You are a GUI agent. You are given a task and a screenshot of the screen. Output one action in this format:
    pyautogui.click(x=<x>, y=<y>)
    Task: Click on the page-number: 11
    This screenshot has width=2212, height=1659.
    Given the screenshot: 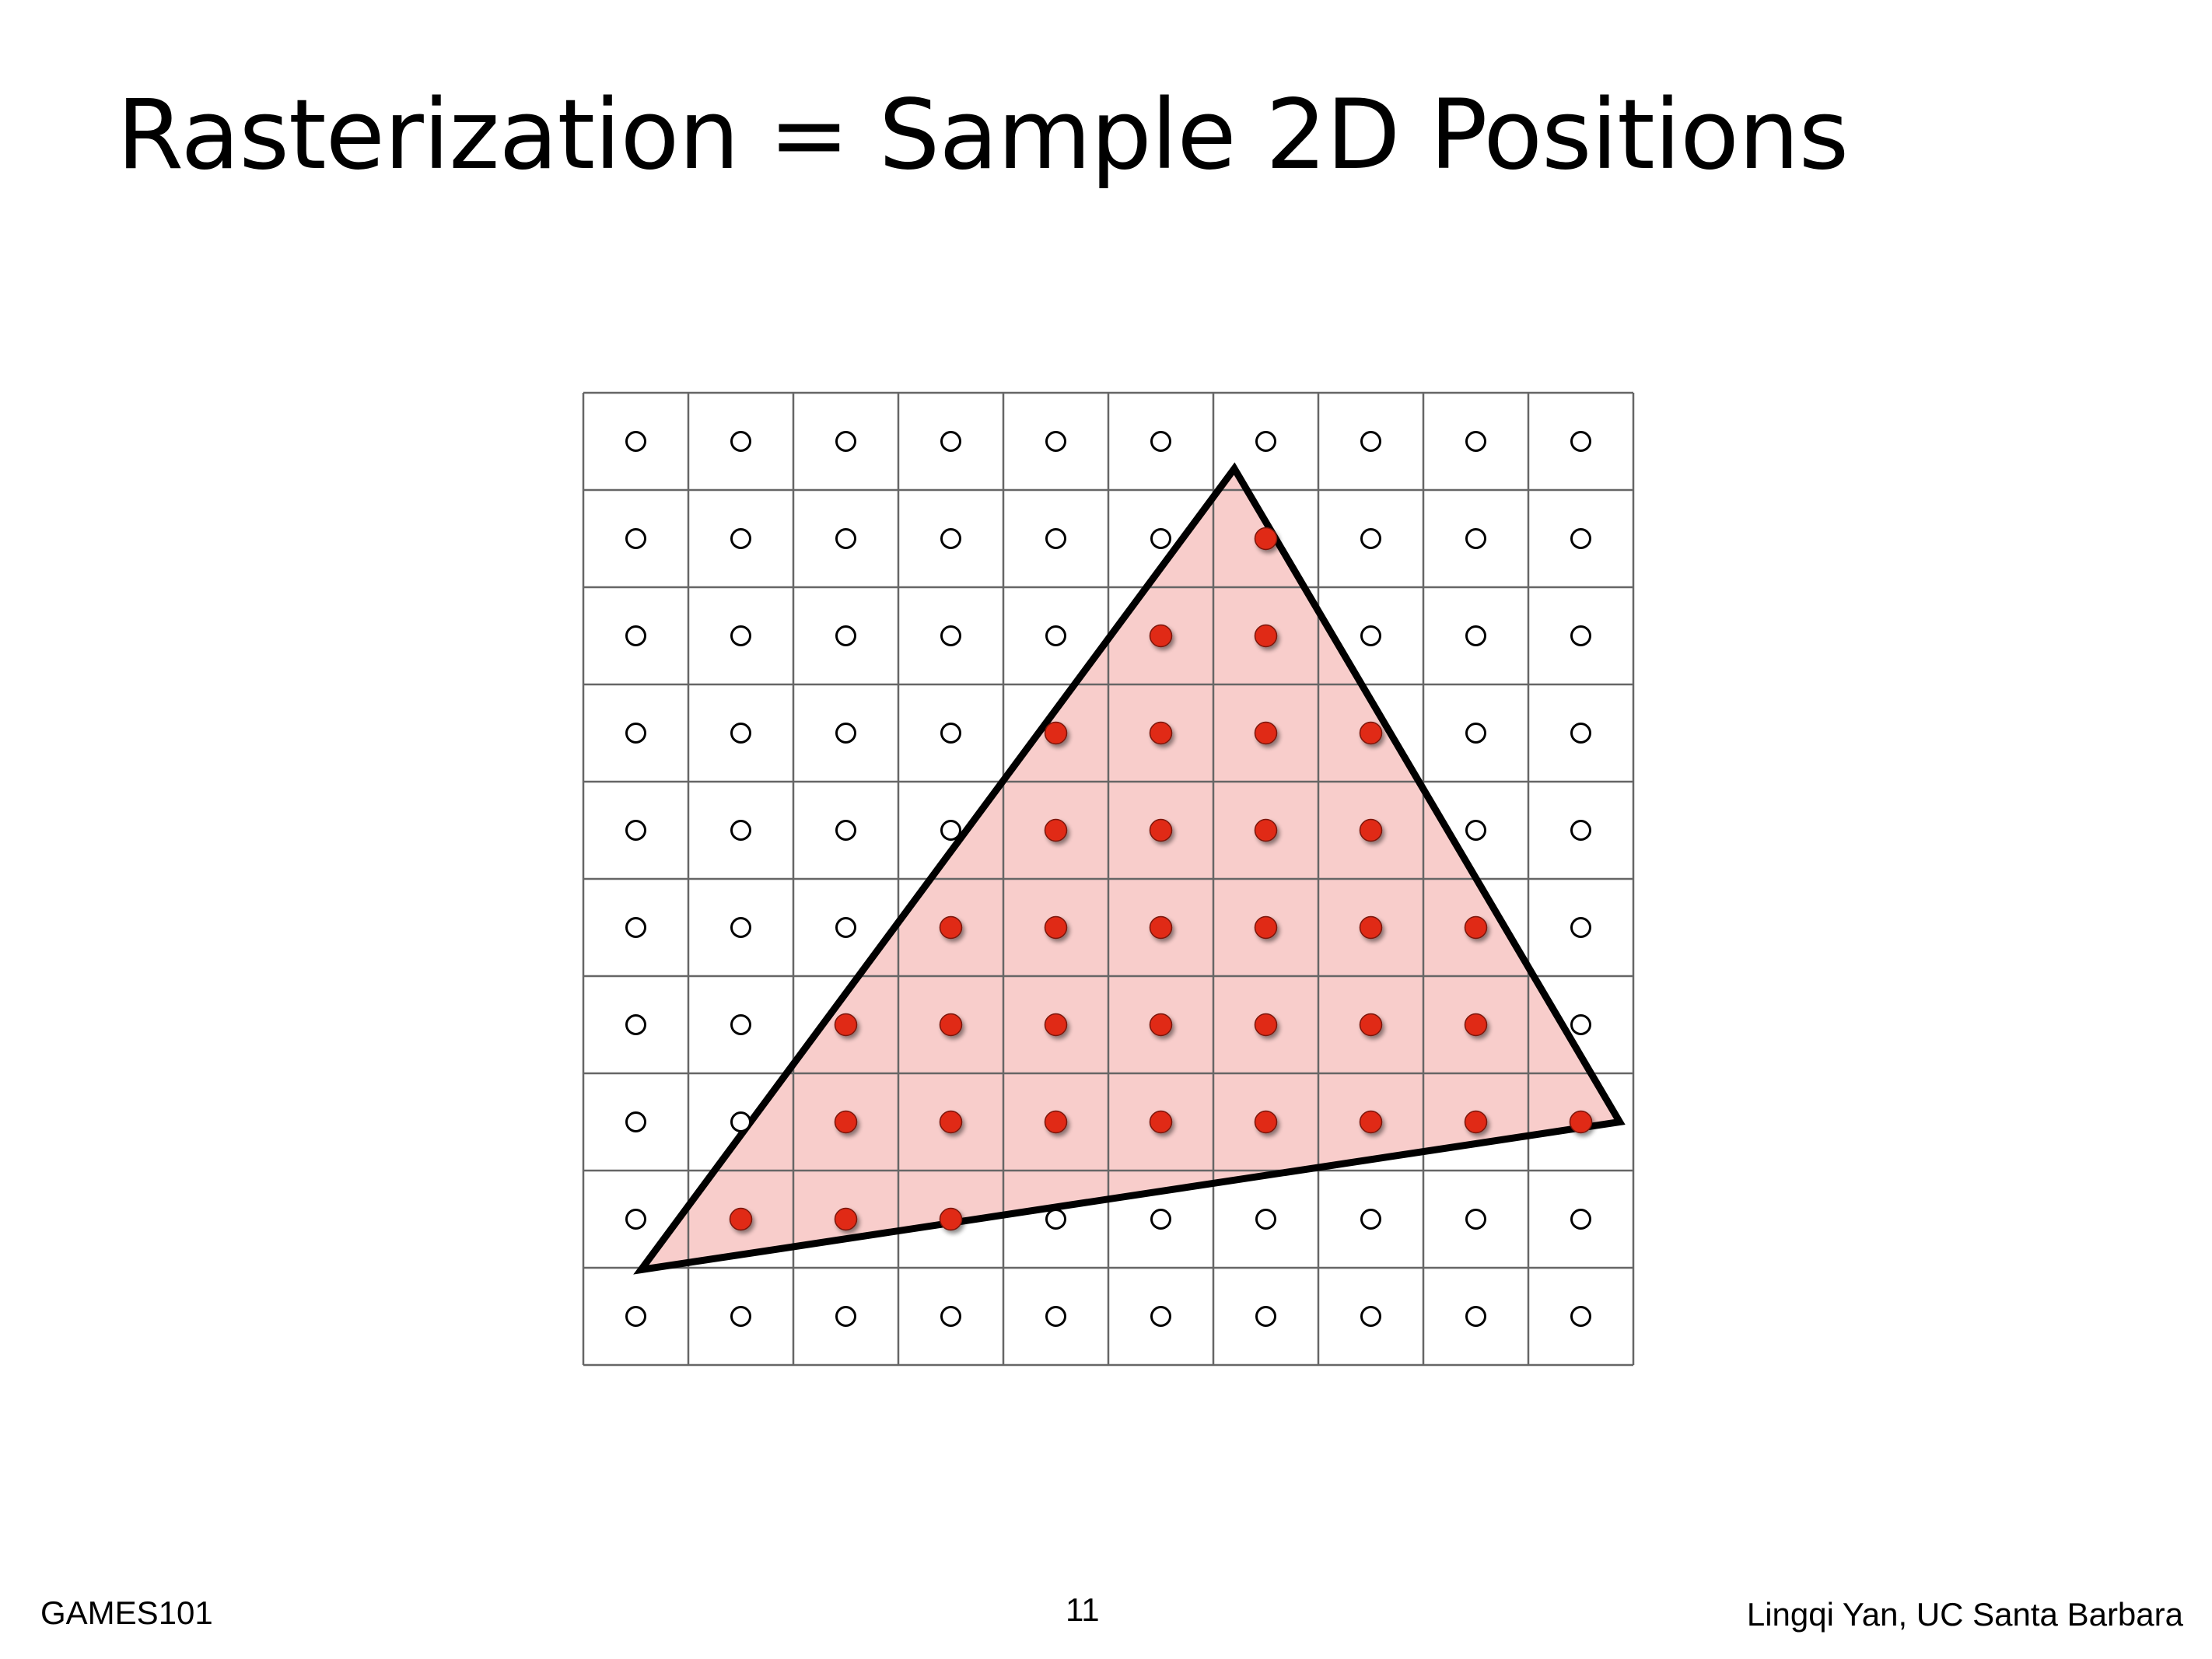 What is the action you would take?
    pyautogui.click(x=1083, y=1610)
    